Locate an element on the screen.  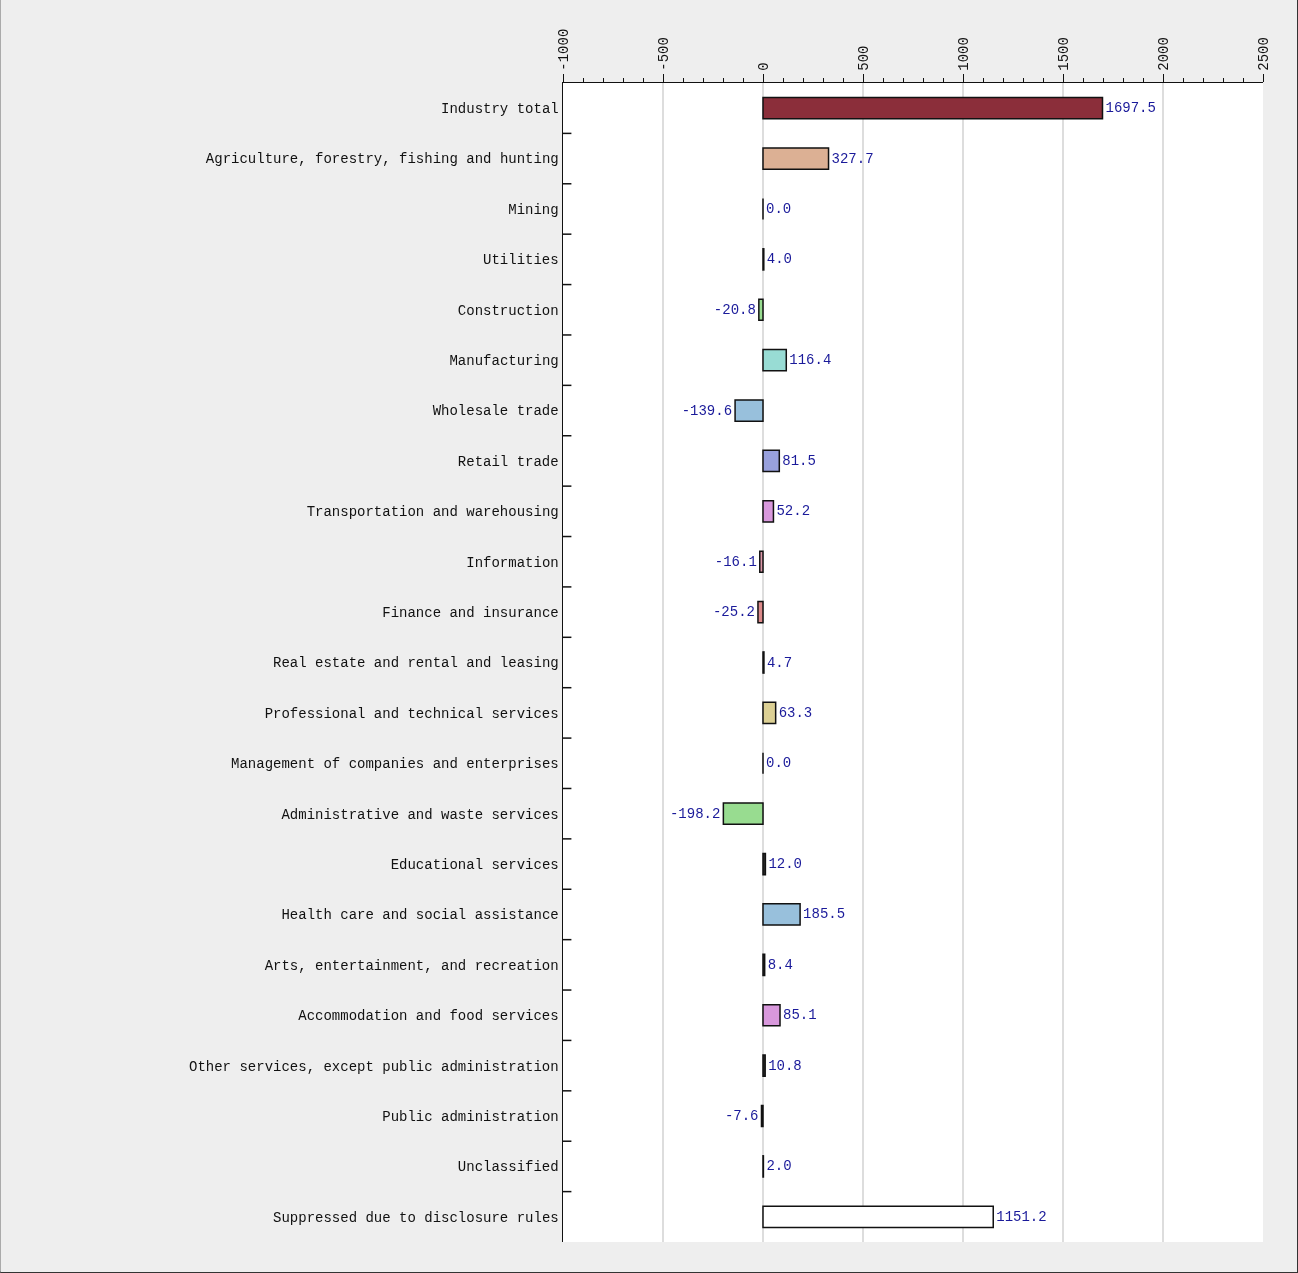
data-label: 1151.2 is located at coordinates (1021, 1216).